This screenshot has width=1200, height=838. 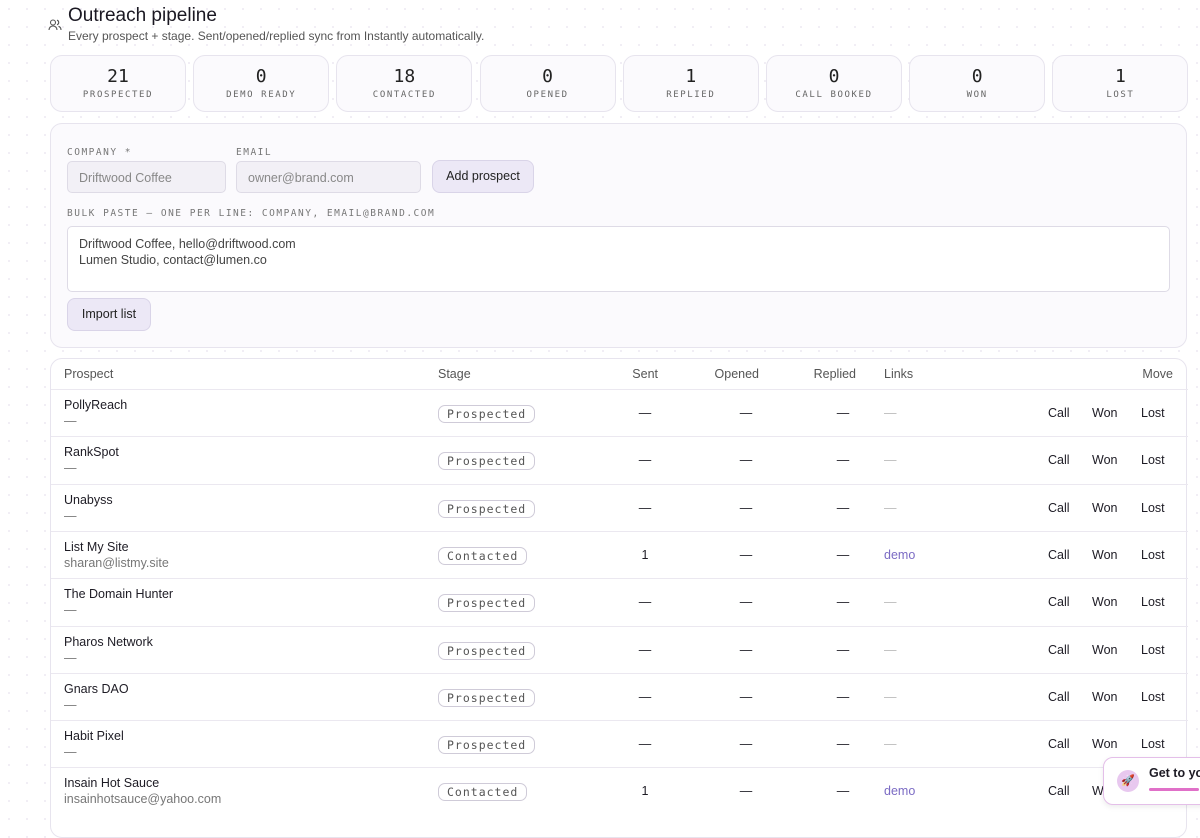 What do you see at coordinates (619, 649) in the screenshot?
I see `table-row: Pharos Network — Prospected — — — — Call Won Lost` at bounding box center [619, 649].